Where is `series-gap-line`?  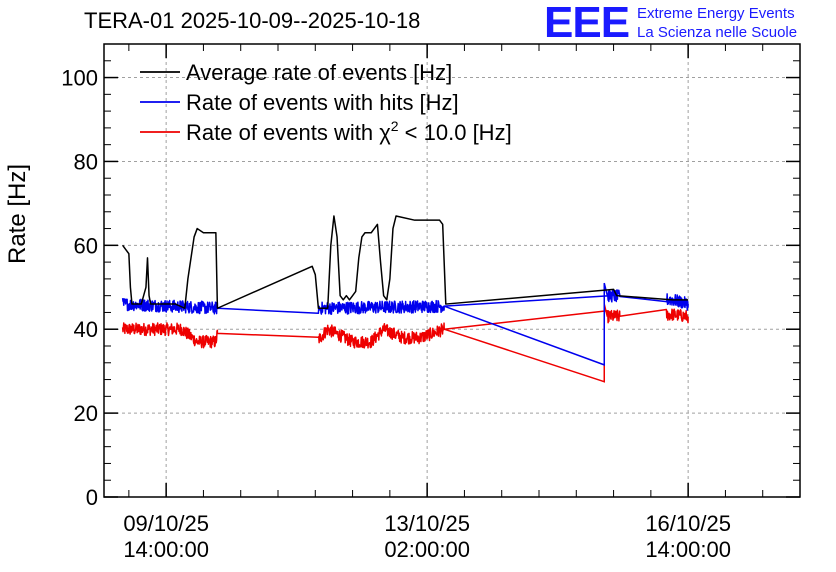
series-gap-line is located at coordinates (526, 324).